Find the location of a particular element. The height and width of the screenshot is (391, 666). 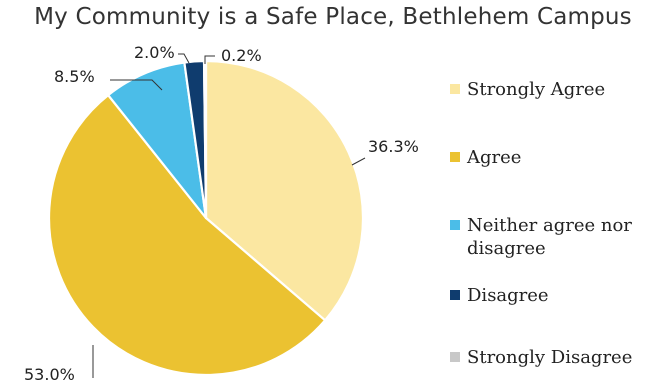

pie-slice-neither-agree-nor-disagree is located at coordinates (157, 140).